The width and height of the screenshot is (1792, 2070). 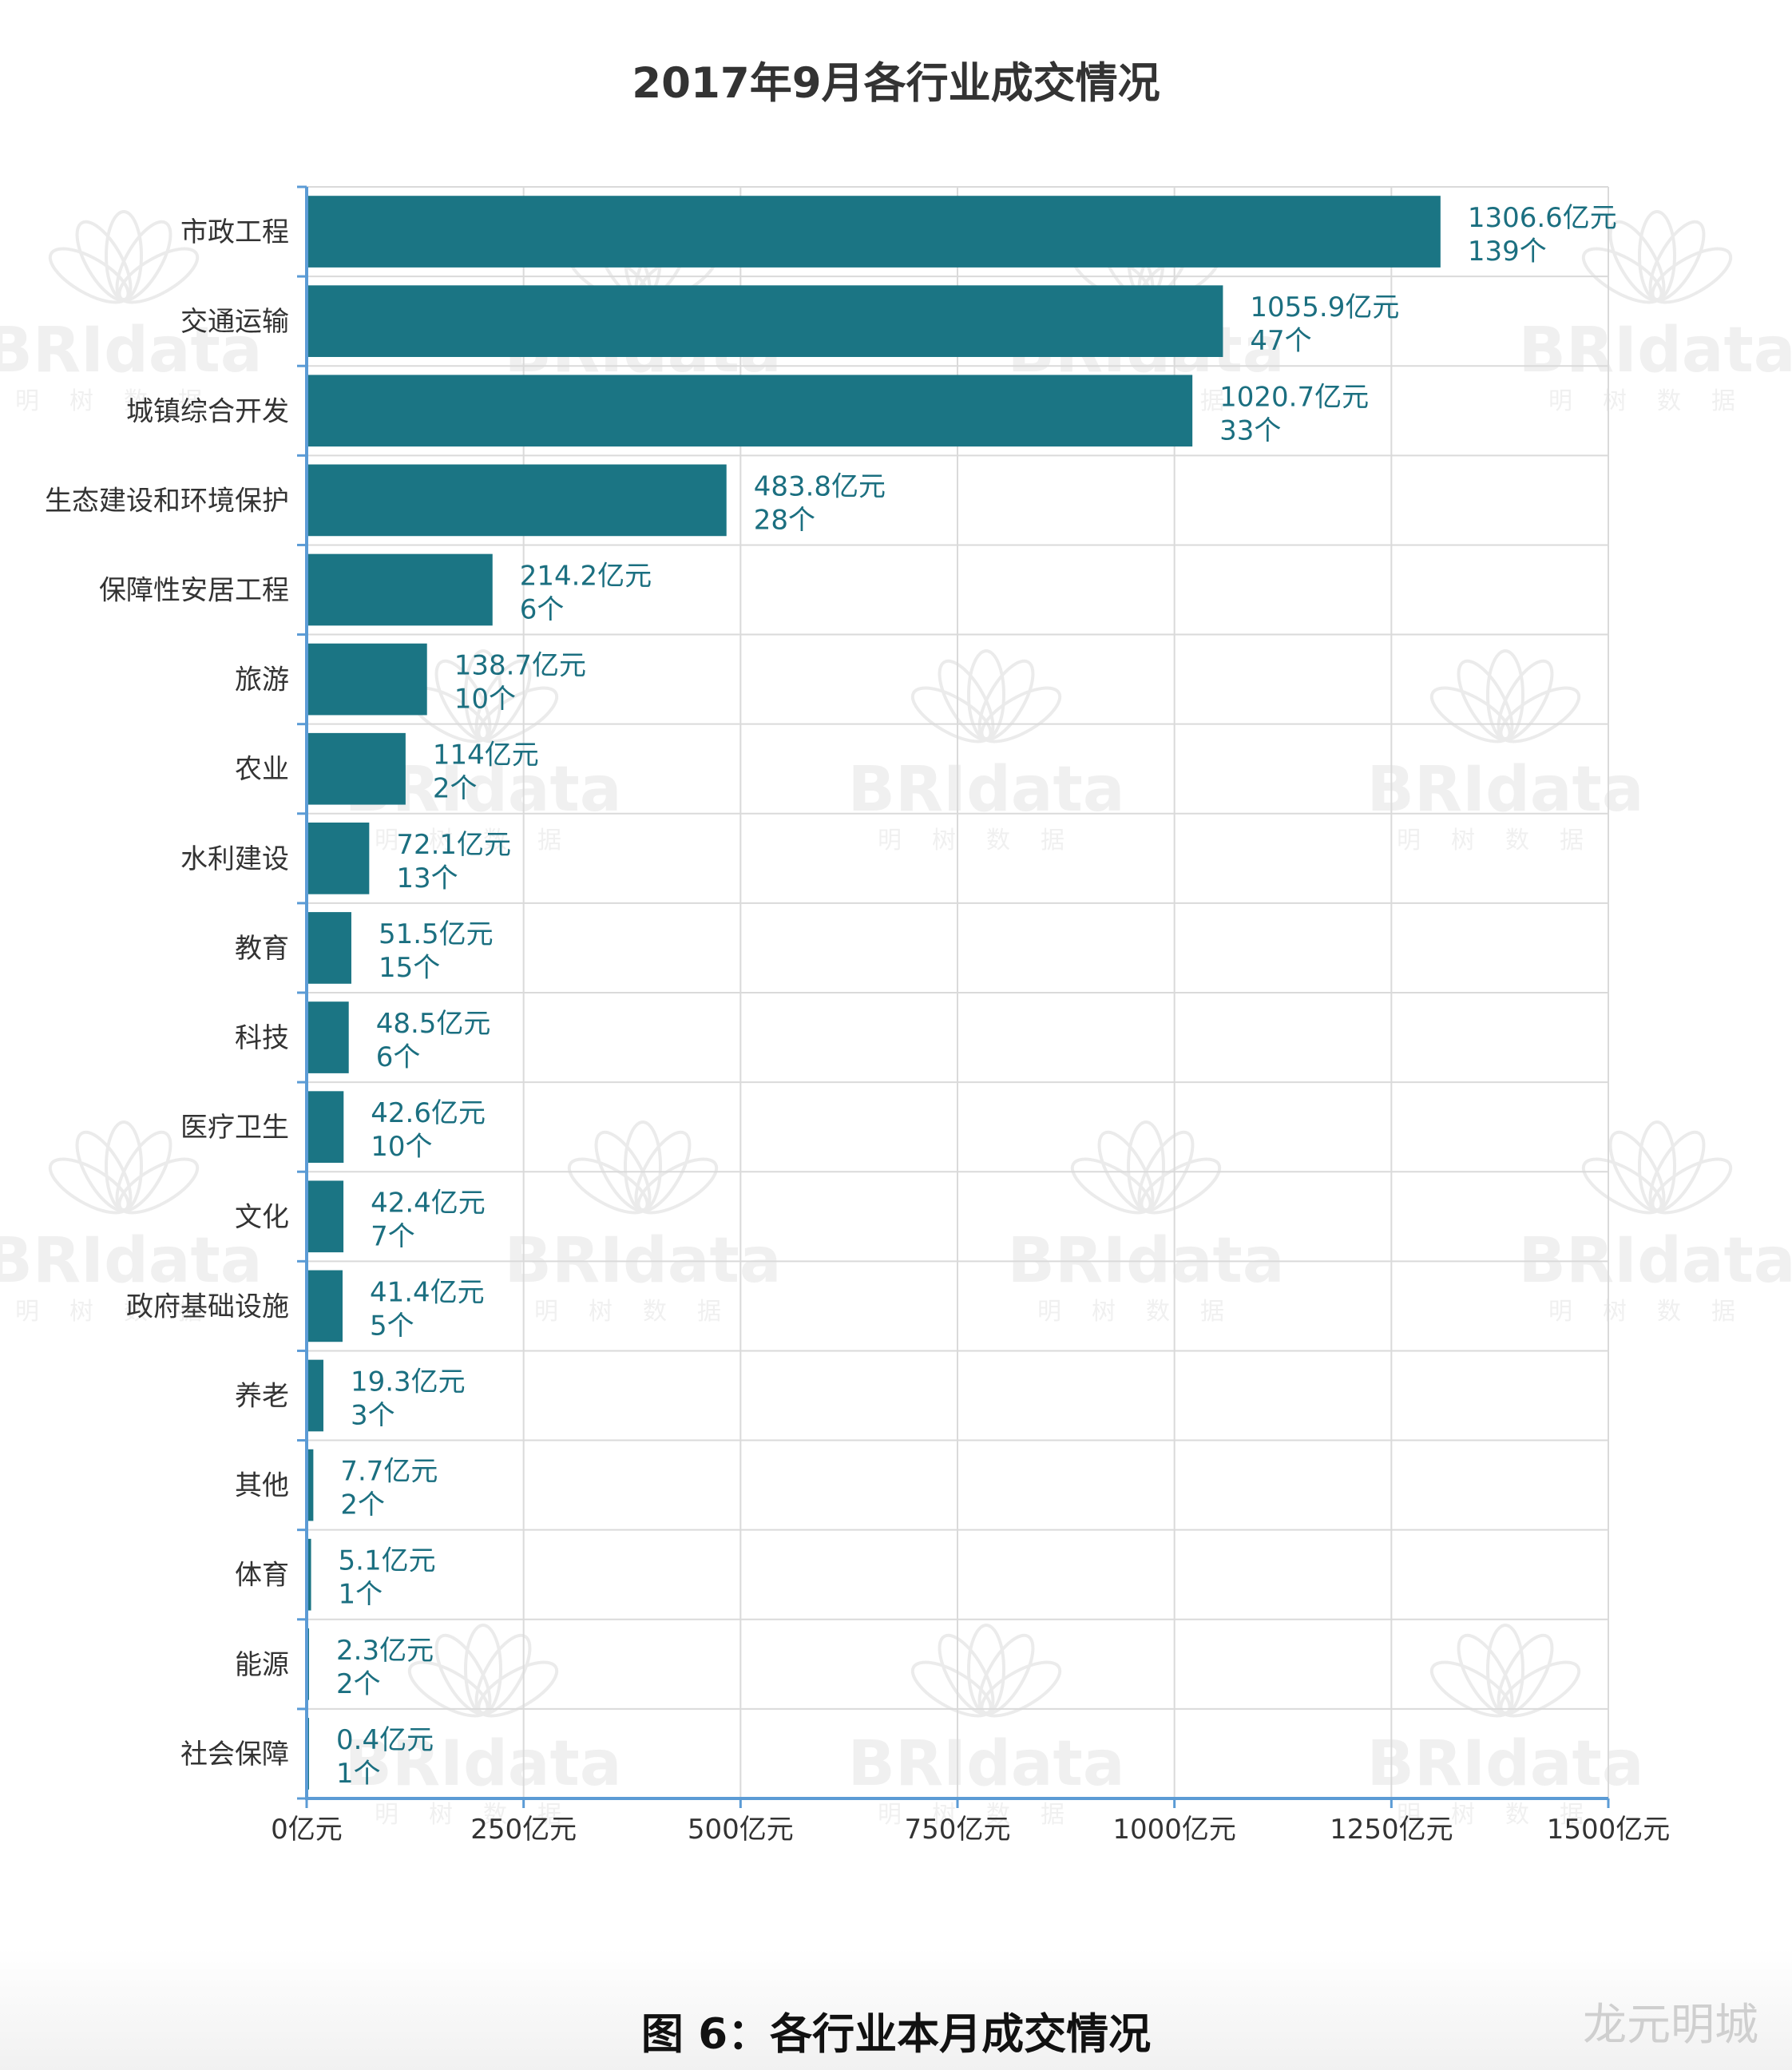 I want to click on count-label: 47个, so click(x=1280, y=341).